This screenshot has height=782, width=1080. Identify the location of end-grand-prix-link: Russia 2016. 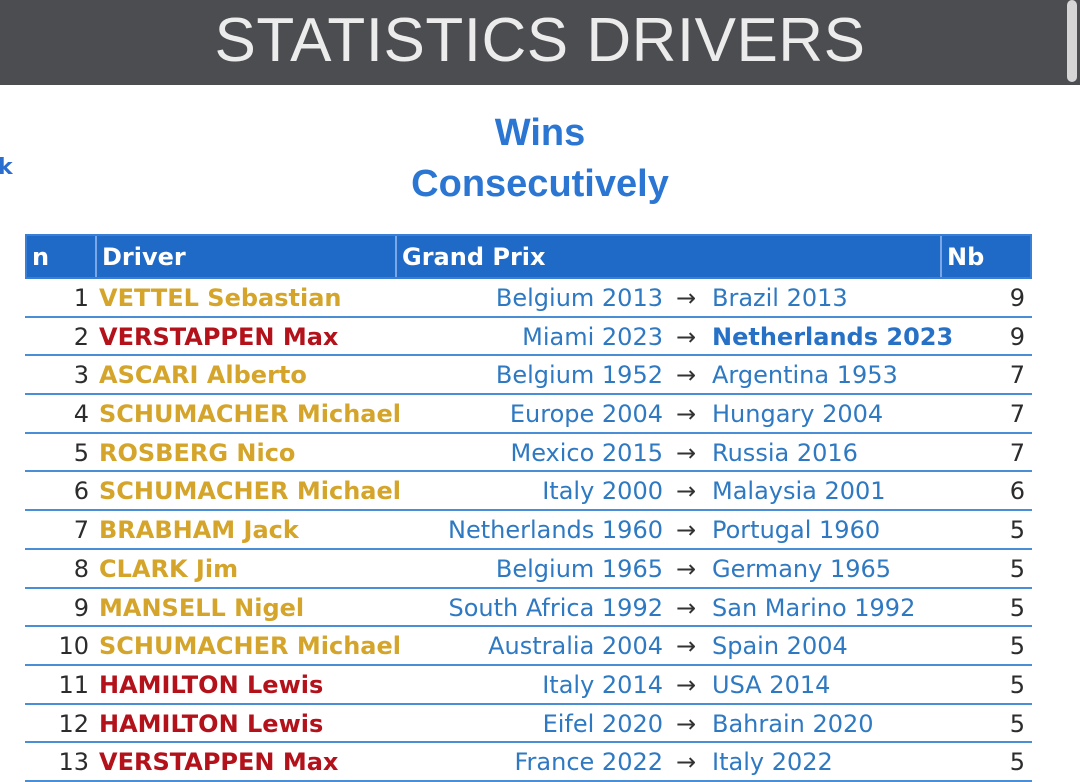
(785, 452).